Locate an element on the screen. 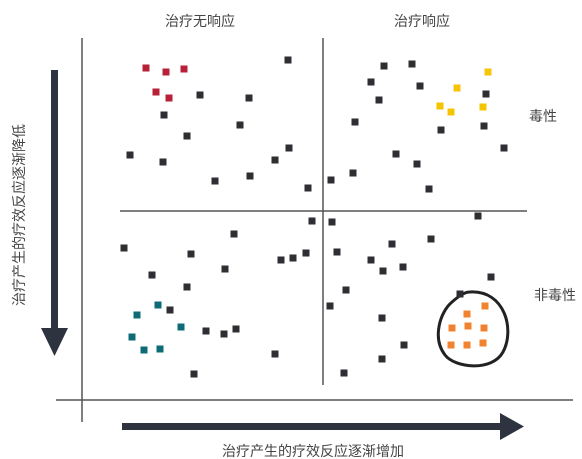  cluster-highlight-loop is located at coordinates (473, 329).